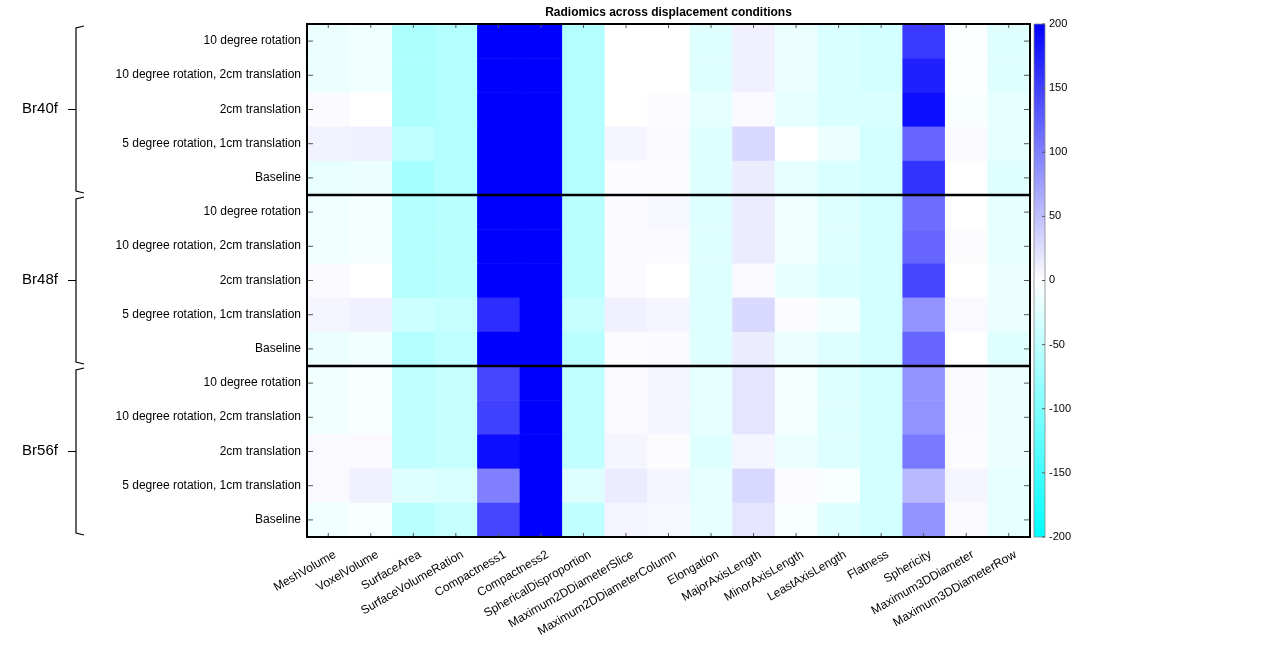 Image resolution: width=1279 pixels, height=651 pixels. I want to click on color-bar-label: 200, so click(1058, 22).